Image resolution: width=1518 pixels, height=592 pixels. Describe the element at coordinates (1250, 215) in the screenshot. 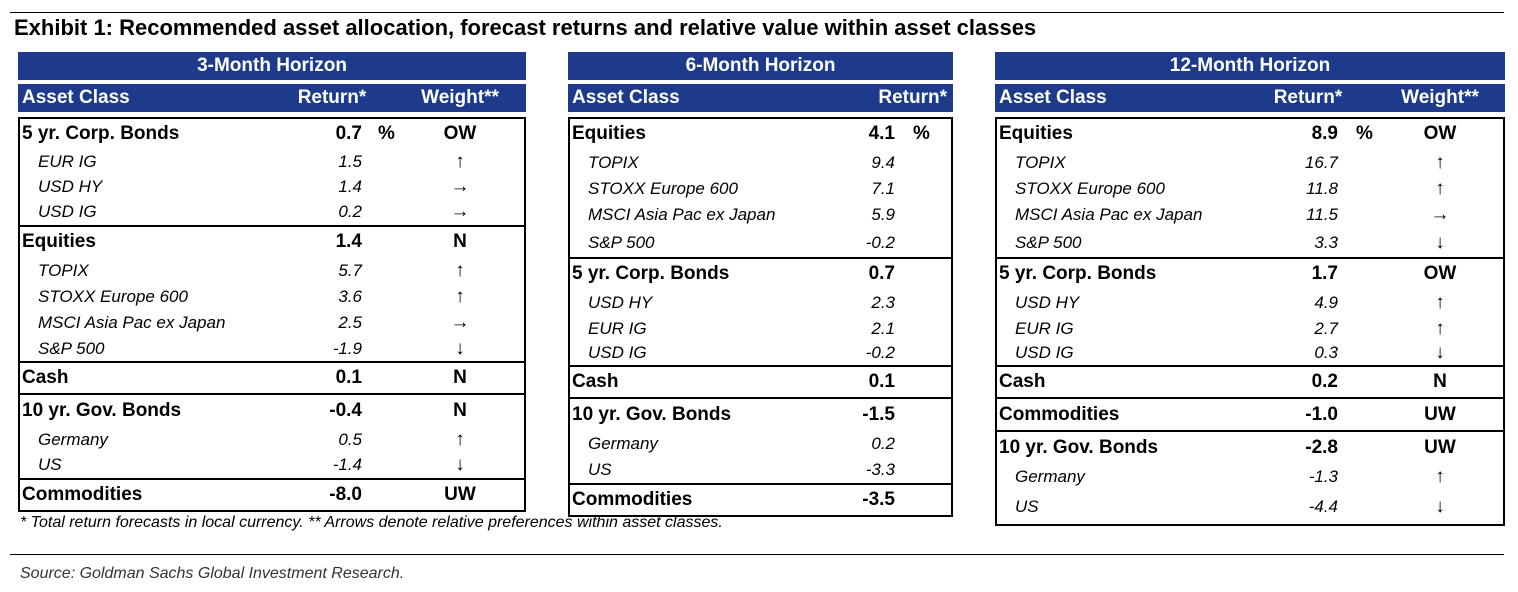

I see `sub-asset-row: MSCI Asia Pac ex Japan 11.5 →` at that location.